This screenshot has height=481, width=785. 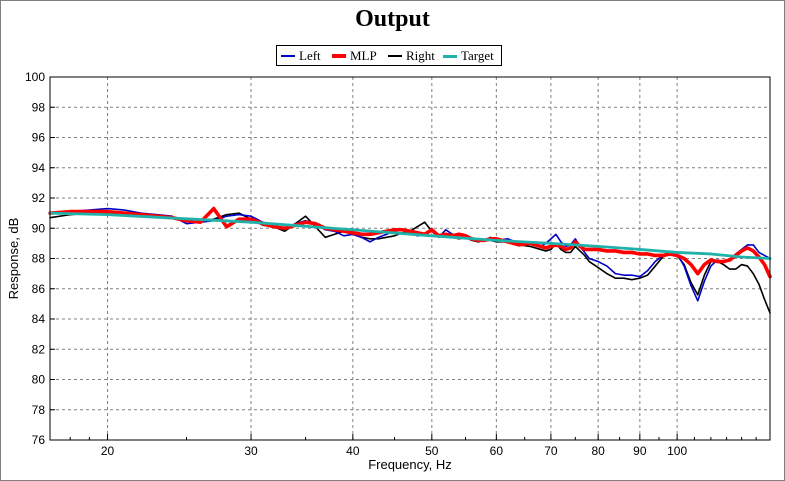 I want to click on legend-label-right: Right, so click(x=420, y=55).